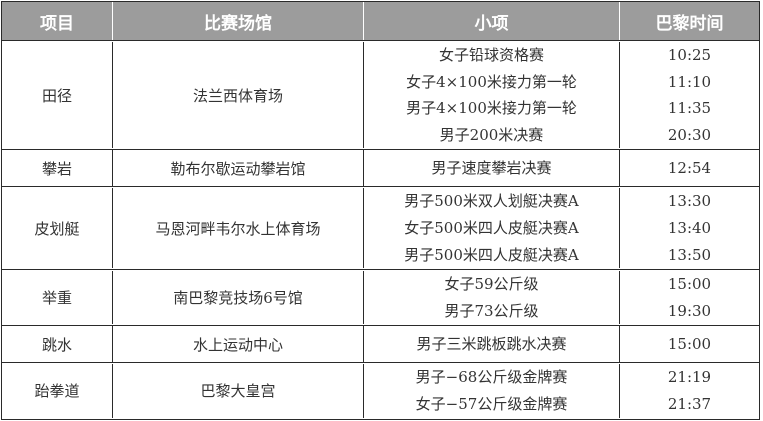 This screenshot has width=763, height=421. I want to click on events-cell: 男子−68公斤级金牌赛 女子−57公斤级金牌赛, so click(491, 391).